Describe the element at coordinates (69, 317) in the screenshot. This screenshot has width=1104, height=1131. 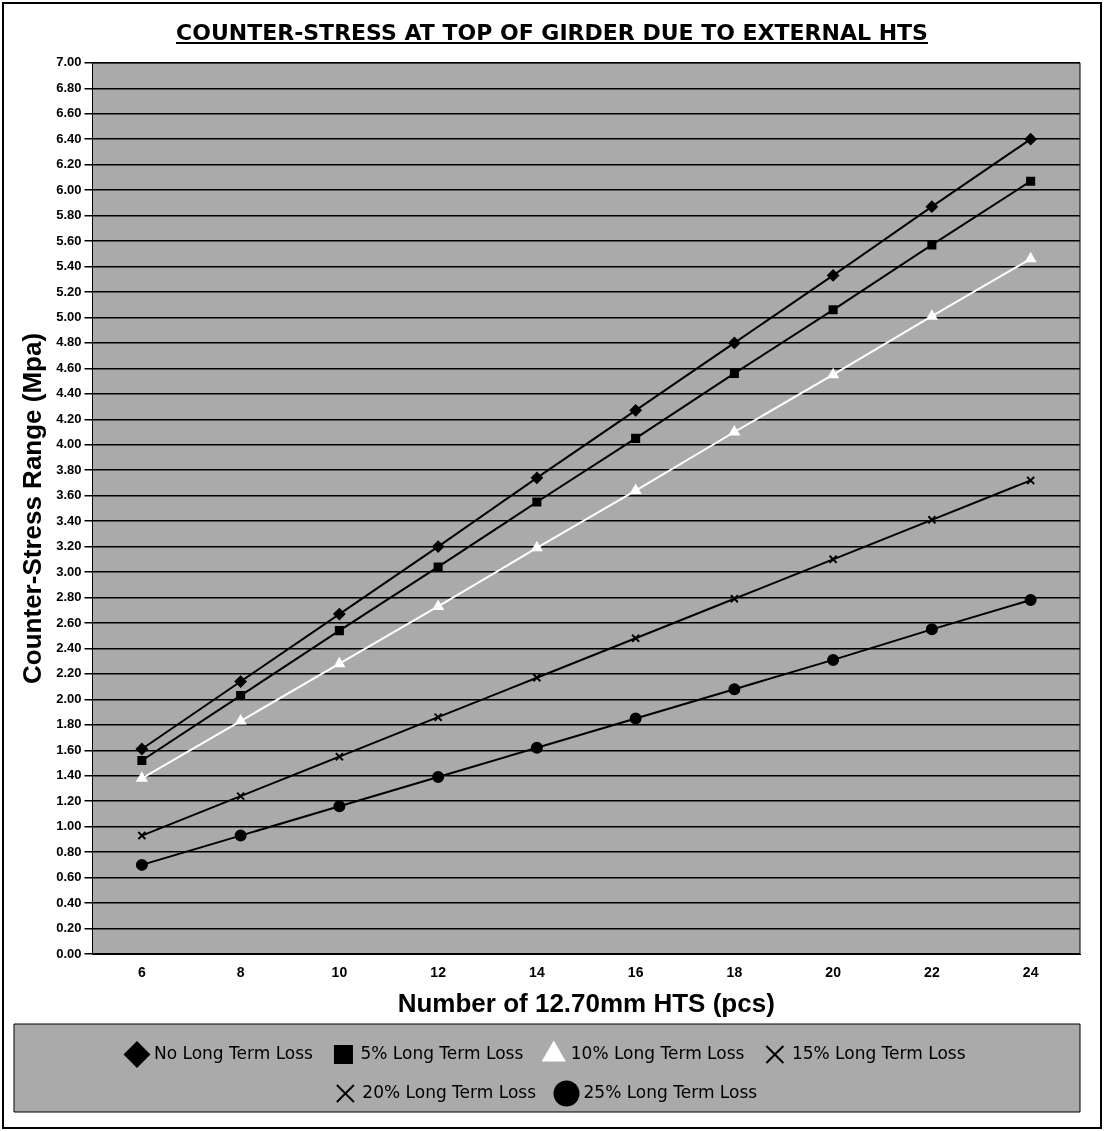
I see `y-tick-label: 5.00` at that location.